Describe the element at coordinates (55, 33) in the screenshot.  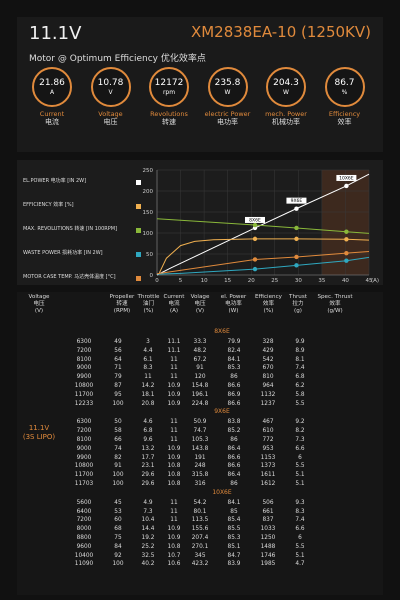
I see `voltage-title: 11.1V` at that location.